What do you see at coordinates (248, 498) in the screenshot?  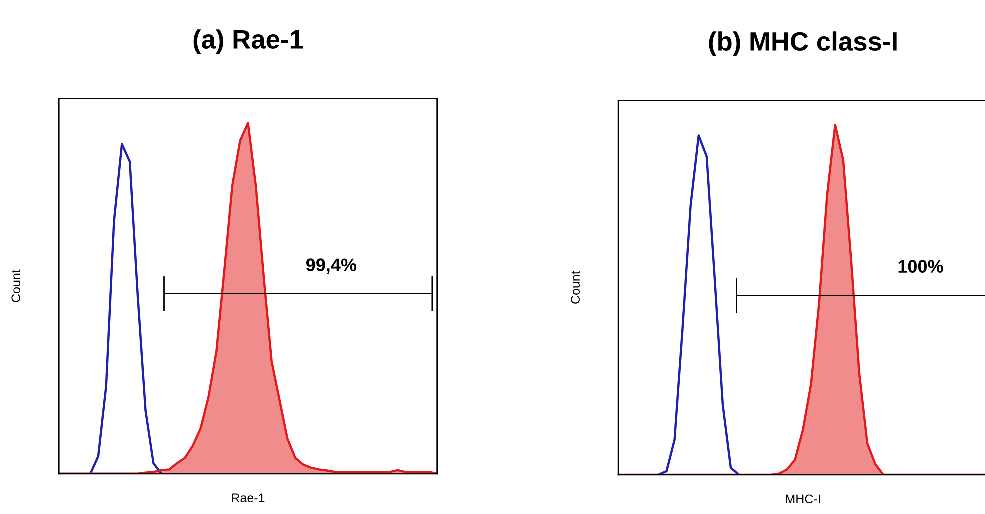 I see `x-axis-title: Rae-1` at bounding box center [248, 498].